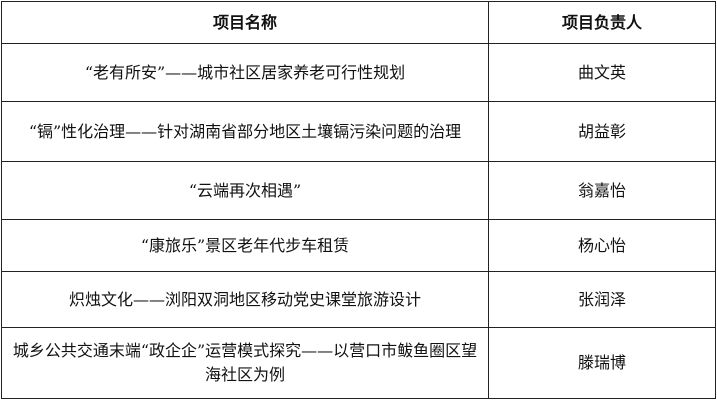  I want to click on project-leader: 胡益彰, so click(602, 131).